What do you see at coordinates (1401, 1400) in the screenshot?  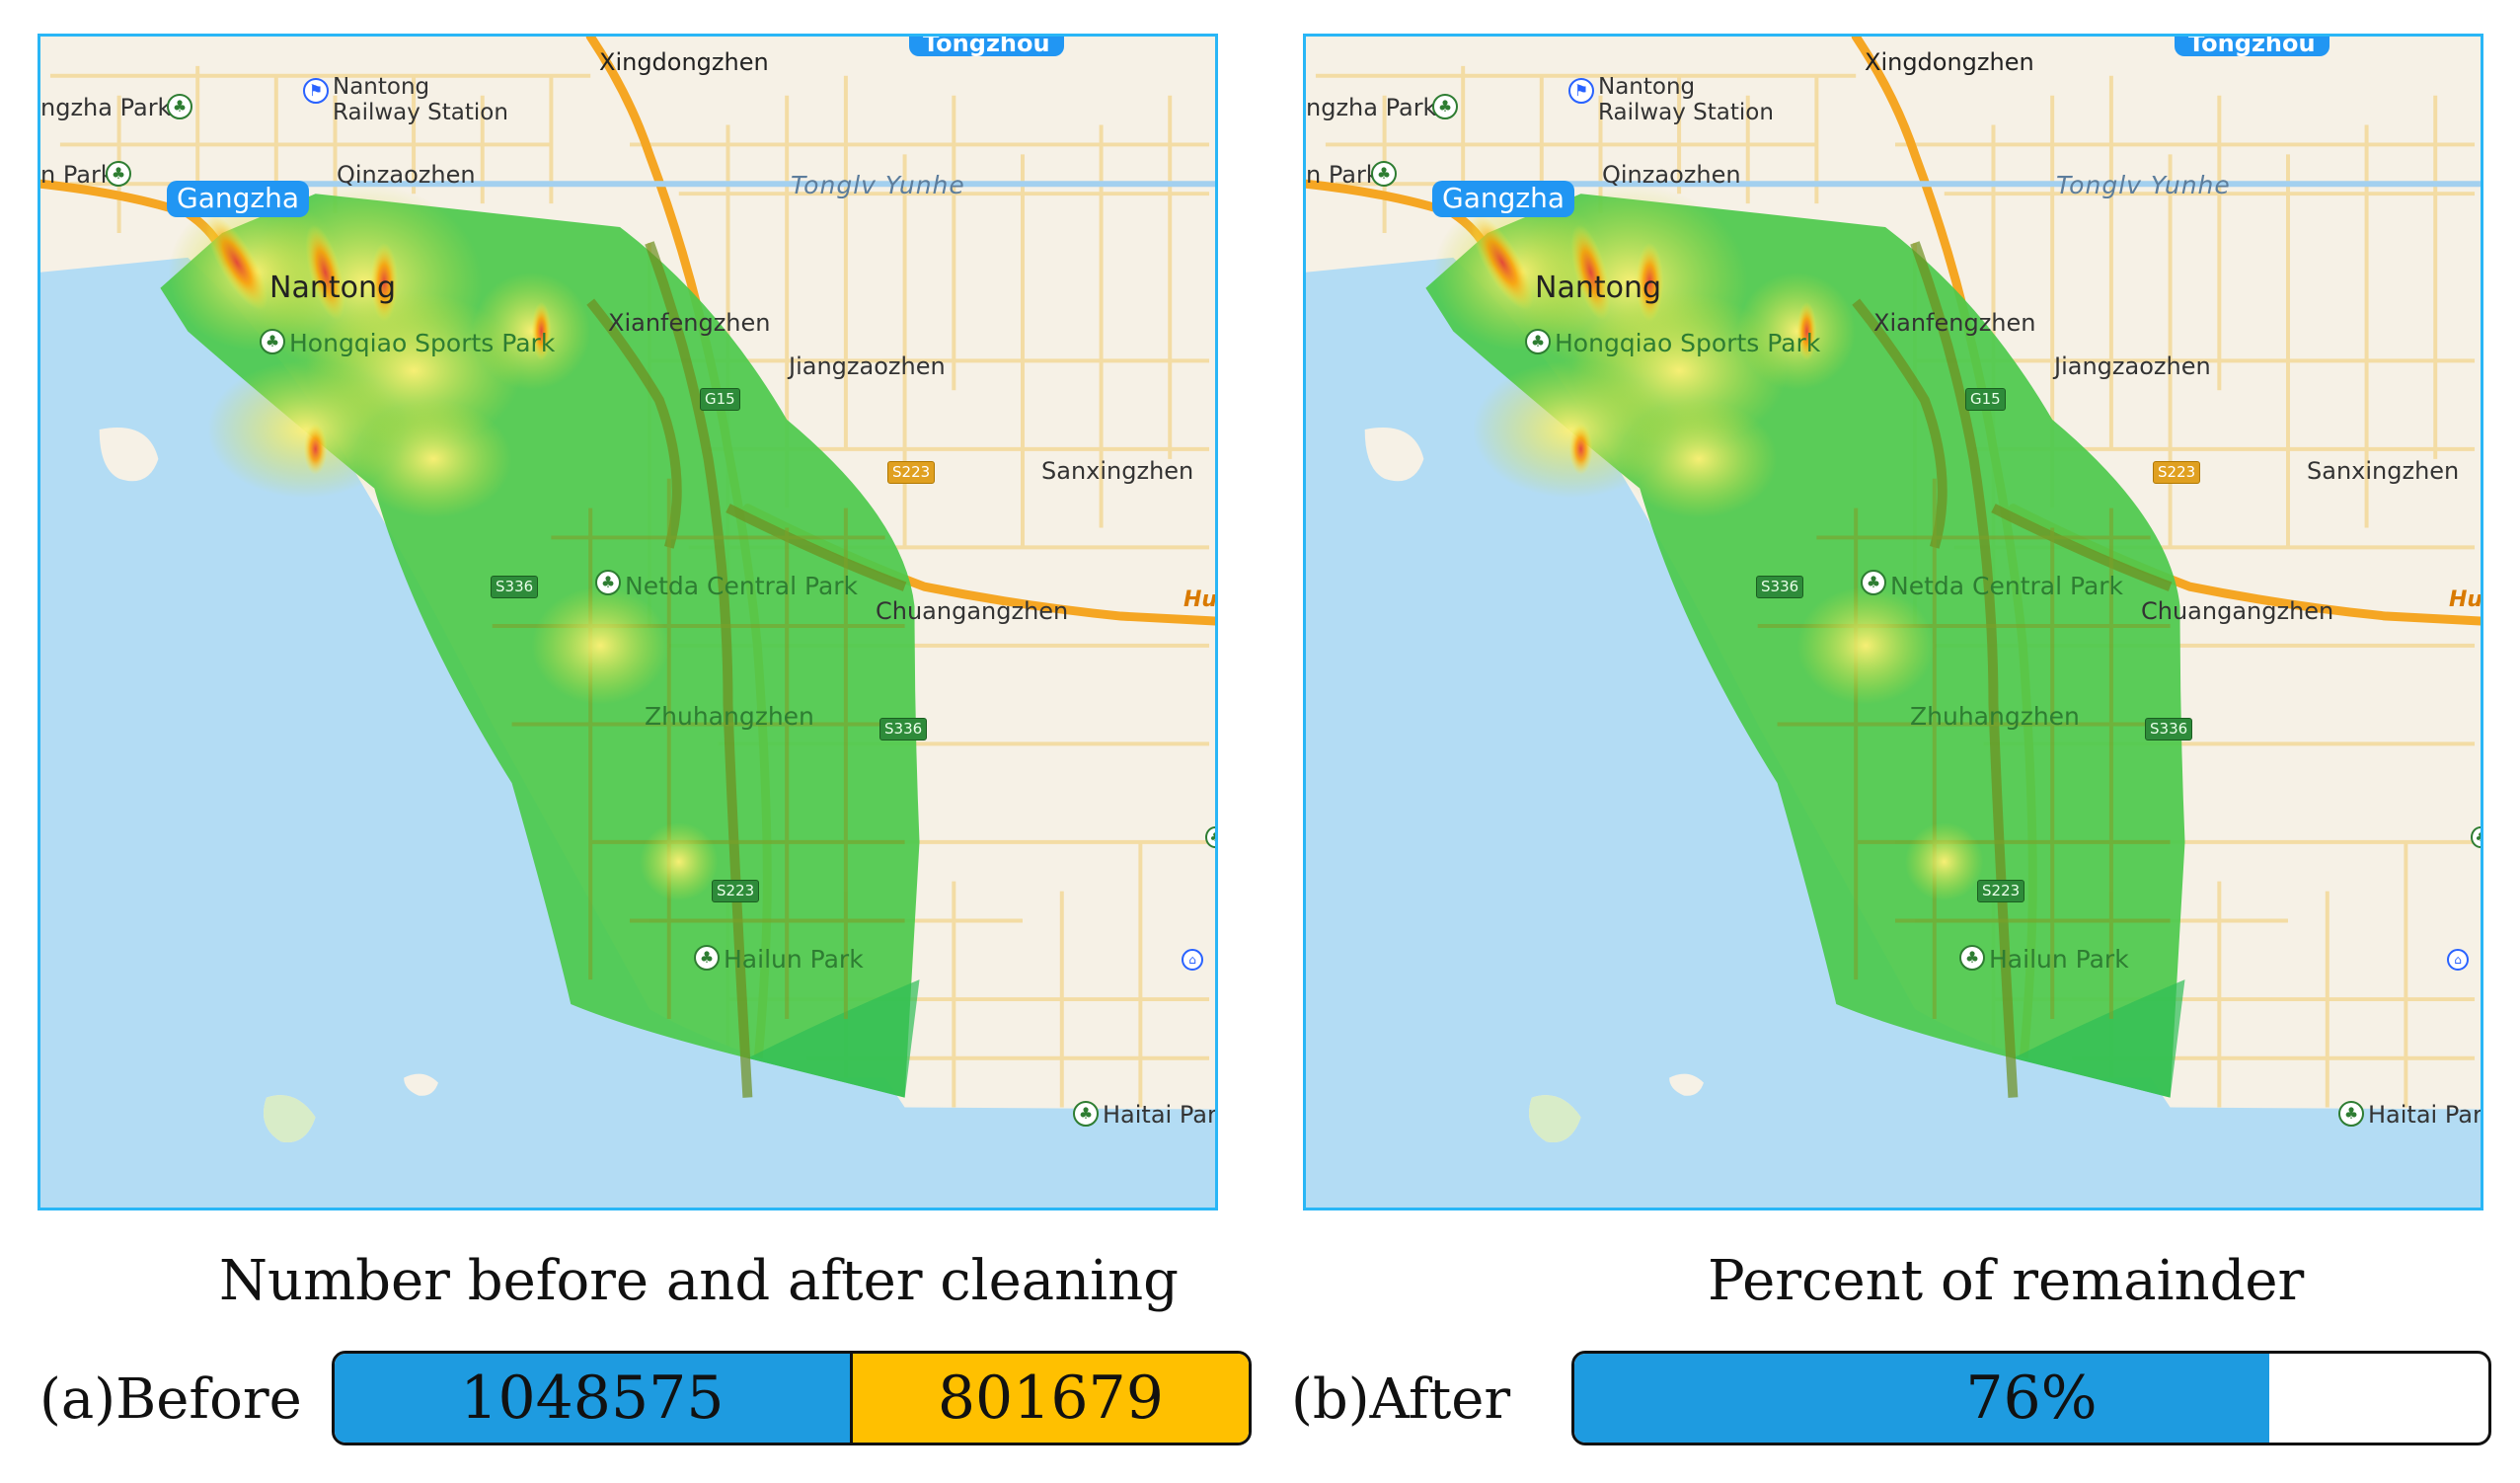 I see `after-label: (b)After` at bounding box center [1401, 1400].